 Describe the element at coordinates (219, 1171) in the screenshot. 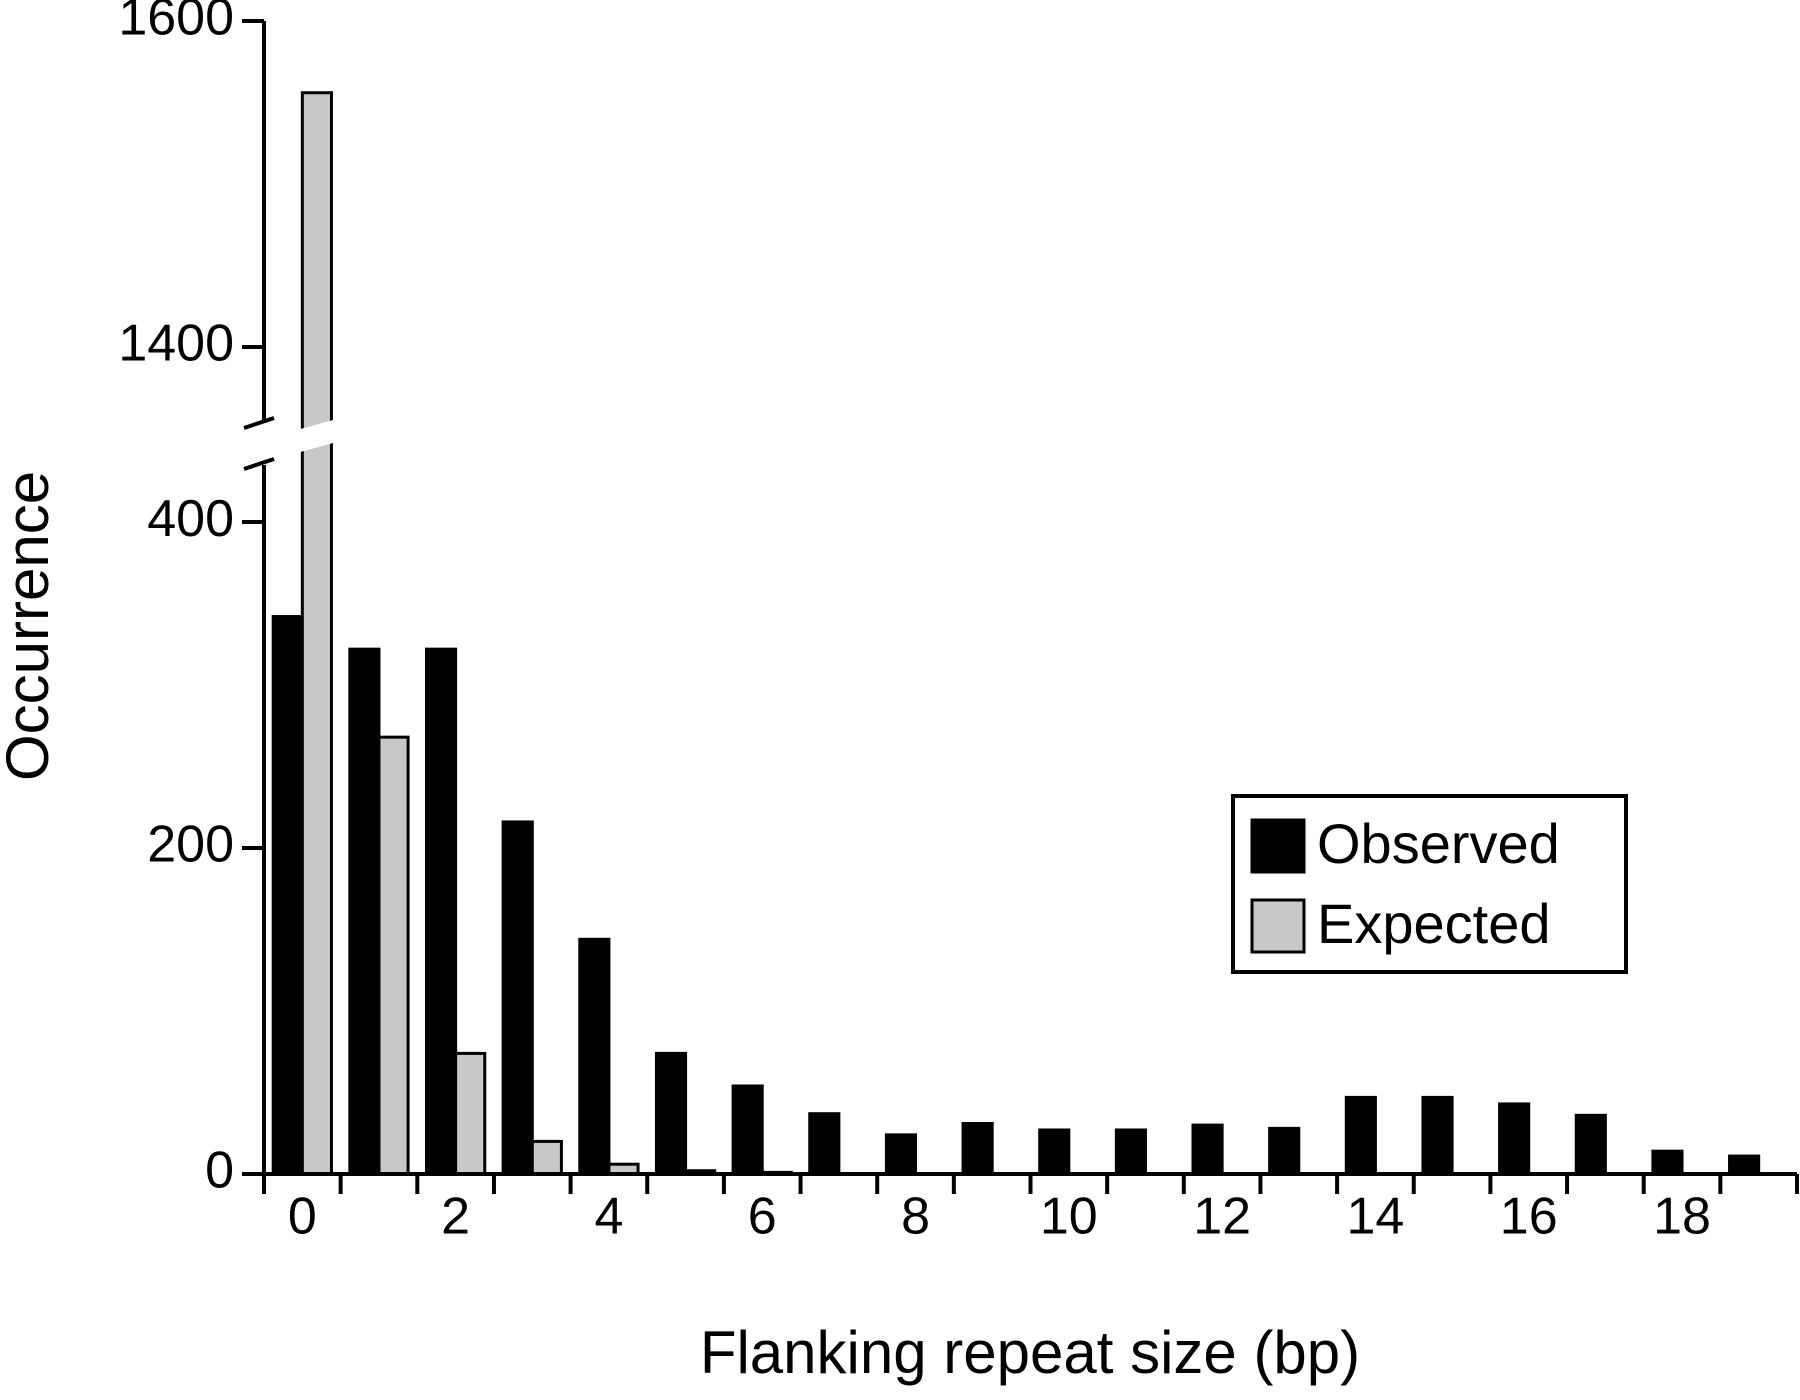

I see `y-tick-label: 0` at that location.